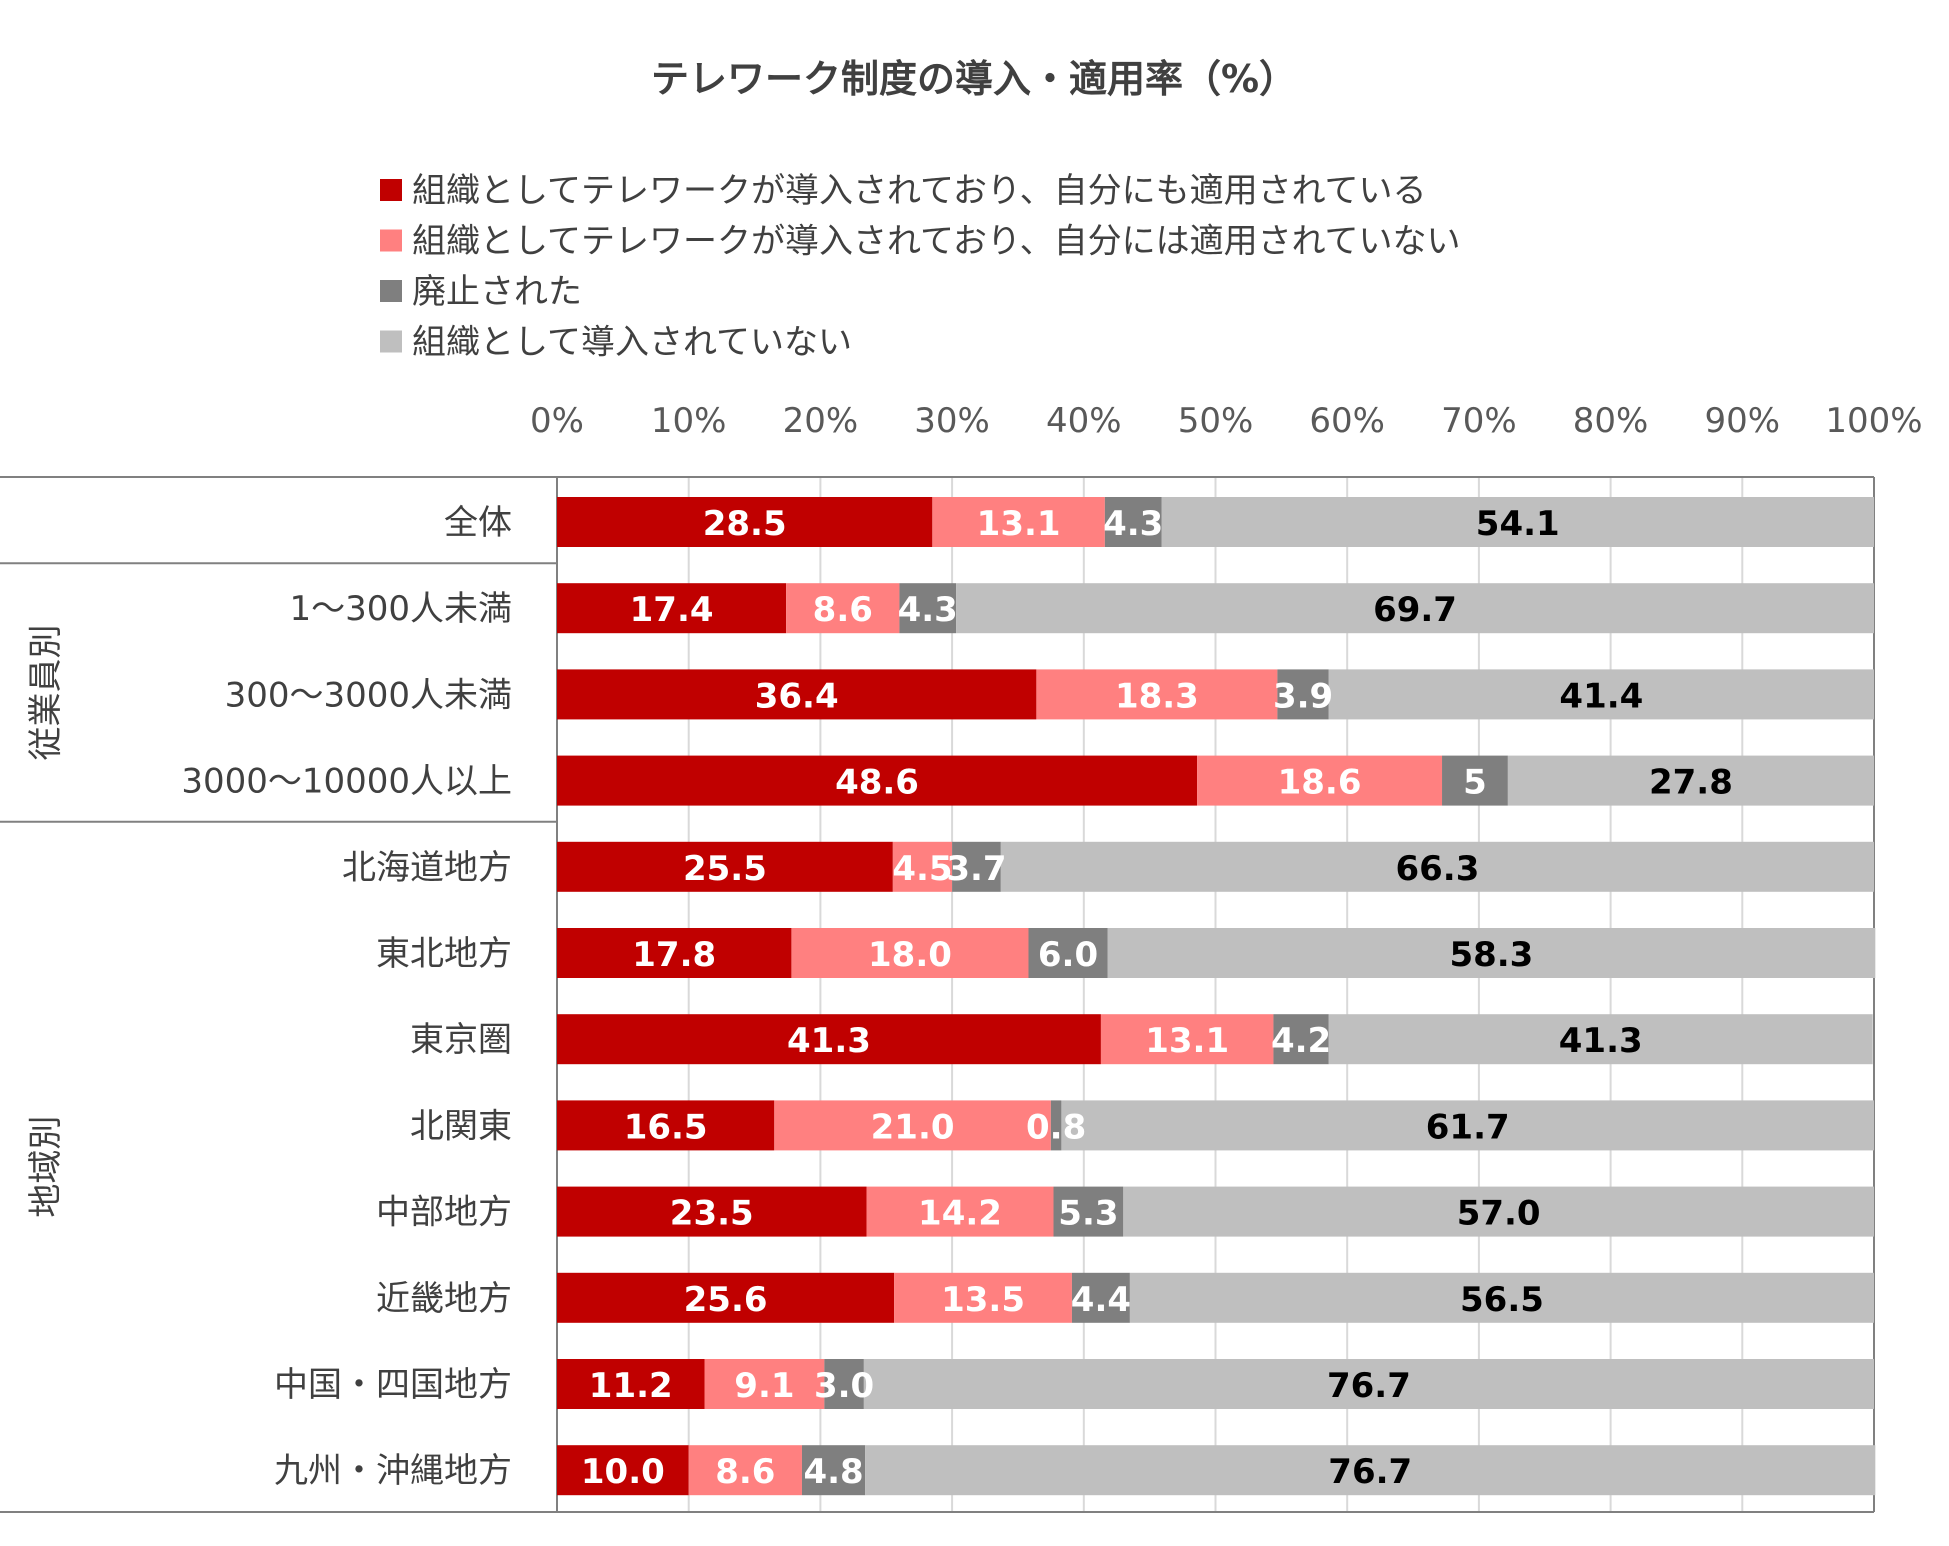  What do you see at coordinates (936, 242) in the screenshot?
I see `legend-label: 組織としてテレワークが導入されており、自分には適用されていない` at bounding box center [936, 242].